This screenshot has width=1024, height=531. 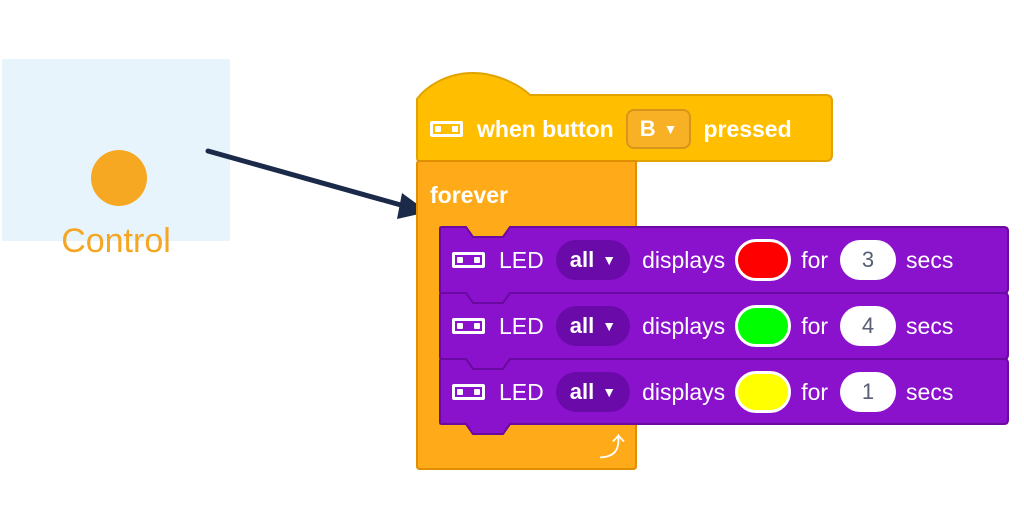 What do you see at coordinates (611, 447) in the screenshot?
I see `loop-arrow-icon: ⤴` at bounding box center [611, 447].